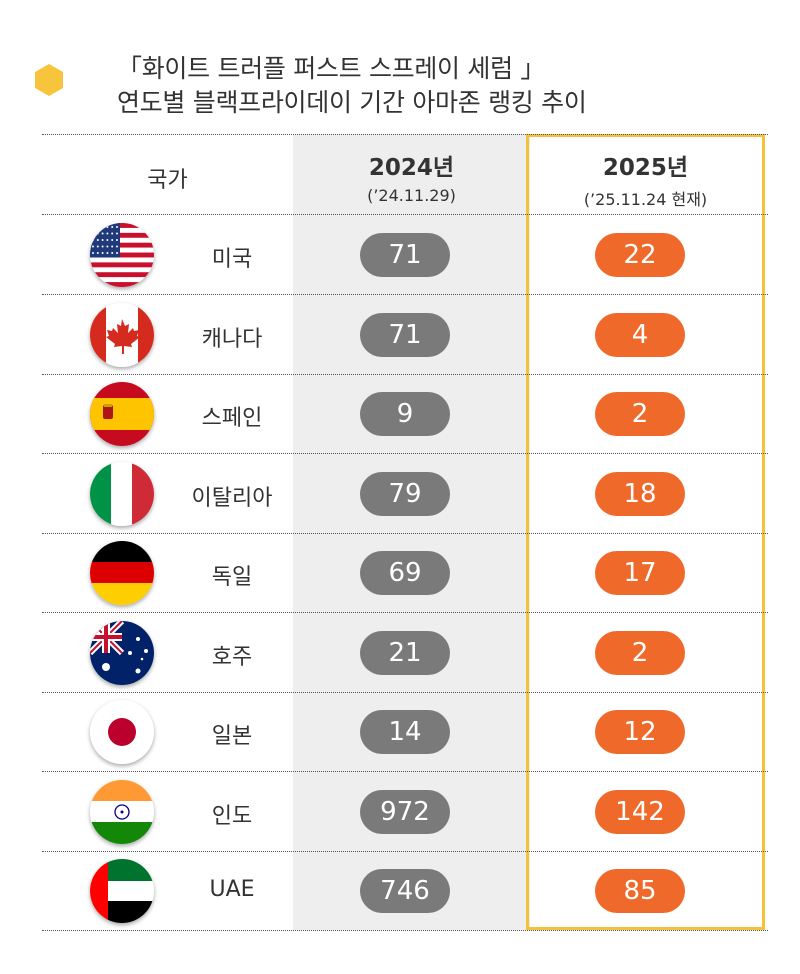 The height and width of the screenshot is (974, 800). What do you see at coordinates (122, 891) in the screenshot?
I see `uae-flag-icon` at bounding box center [122, 891].